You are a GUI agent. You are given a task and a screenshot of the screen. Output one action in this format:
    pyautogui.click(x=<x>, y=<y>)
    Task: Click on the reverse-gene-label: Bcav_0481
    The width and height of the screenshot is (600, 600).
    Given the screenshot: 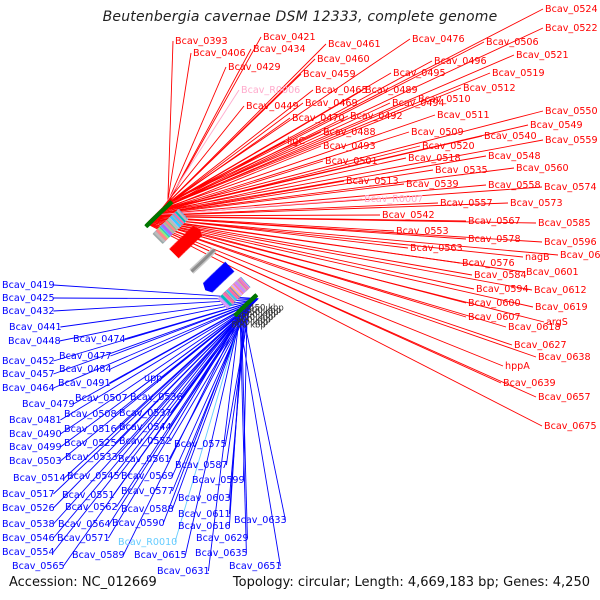 What is the action you would take?
    pyautogui.click(x=35, y=420)
    